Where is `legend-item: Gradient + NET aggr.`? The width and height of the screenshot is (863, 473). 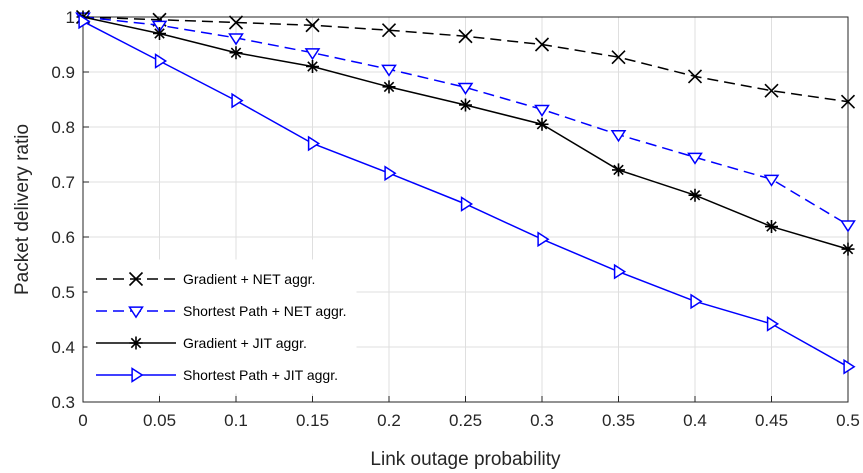
legend-item: Gradient + NET aggr. is located at coordinates (205, 279).